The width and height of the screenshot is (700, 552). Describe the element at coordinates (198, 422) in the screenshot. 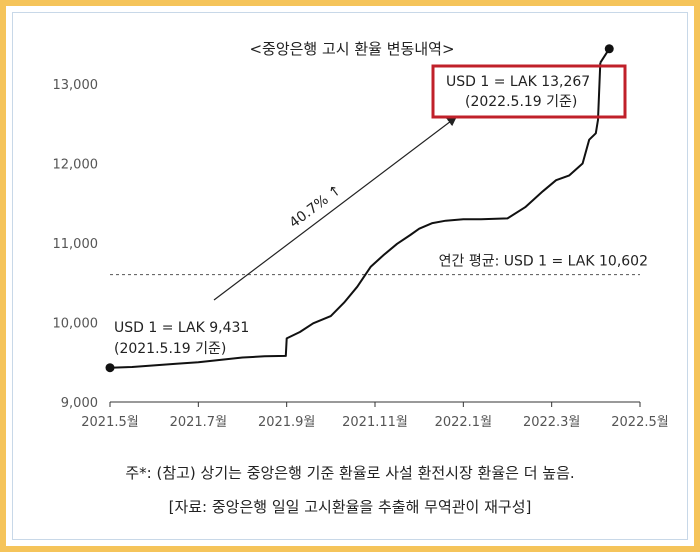

I see `x-tick-label: 2021.7월` at that location.